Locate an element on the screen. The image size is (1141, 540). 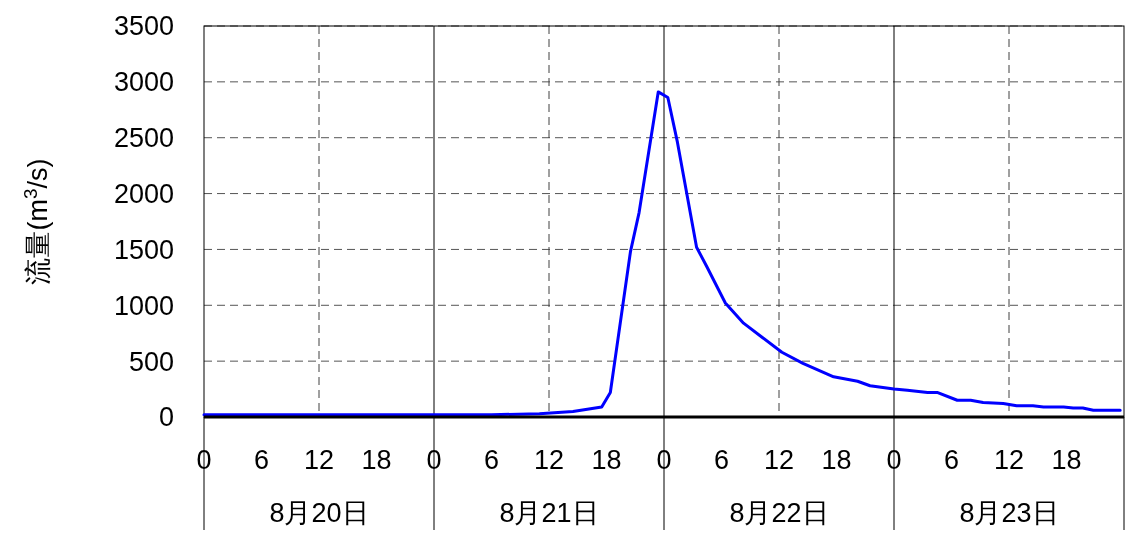
text: 8月23日 is located at coordinates (1009, 513).